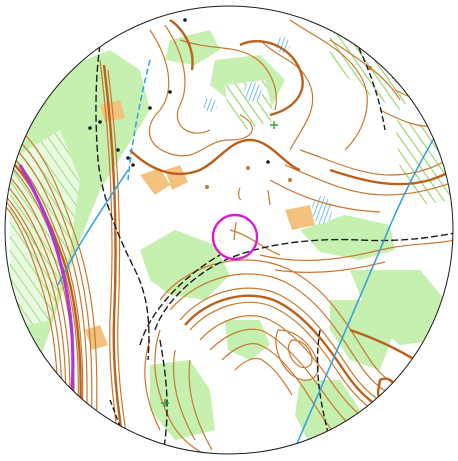 This screenshot has width=458, height=461. I want to click on control-circle, so click(235, 237).